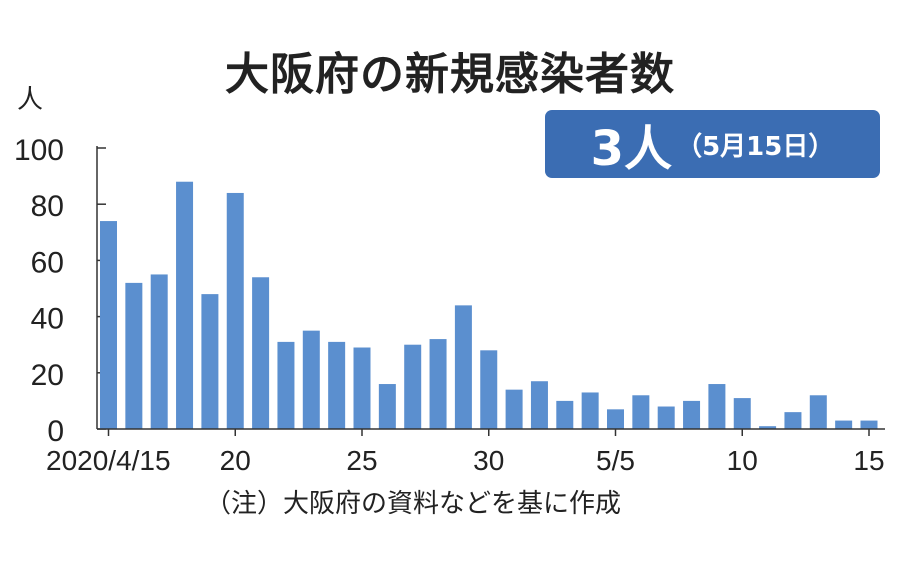 This screenshot has height=561, width=900. What do you see at coordinates (47, 319) in the screenshot?
I see `y-tick-label: 40` at bounding box center [47, 319].